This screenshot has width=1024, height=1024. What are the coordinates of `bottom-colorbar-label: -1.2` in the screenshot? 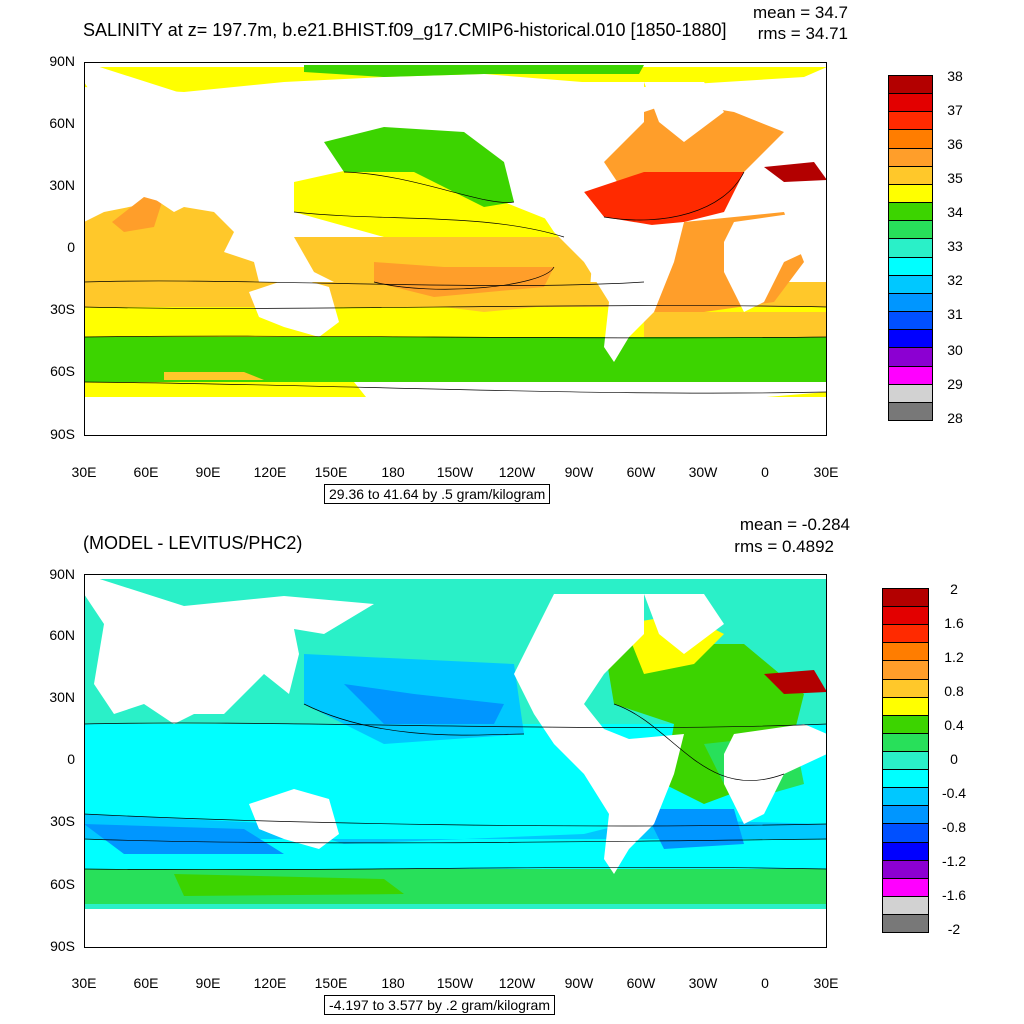 It's located at (954, 861).